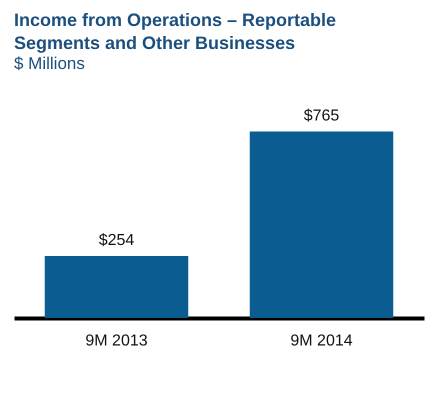  Describe the element at coordinates (321, 341) in the screenshot. I see `x-tick-label: 9M 2014` at that location.